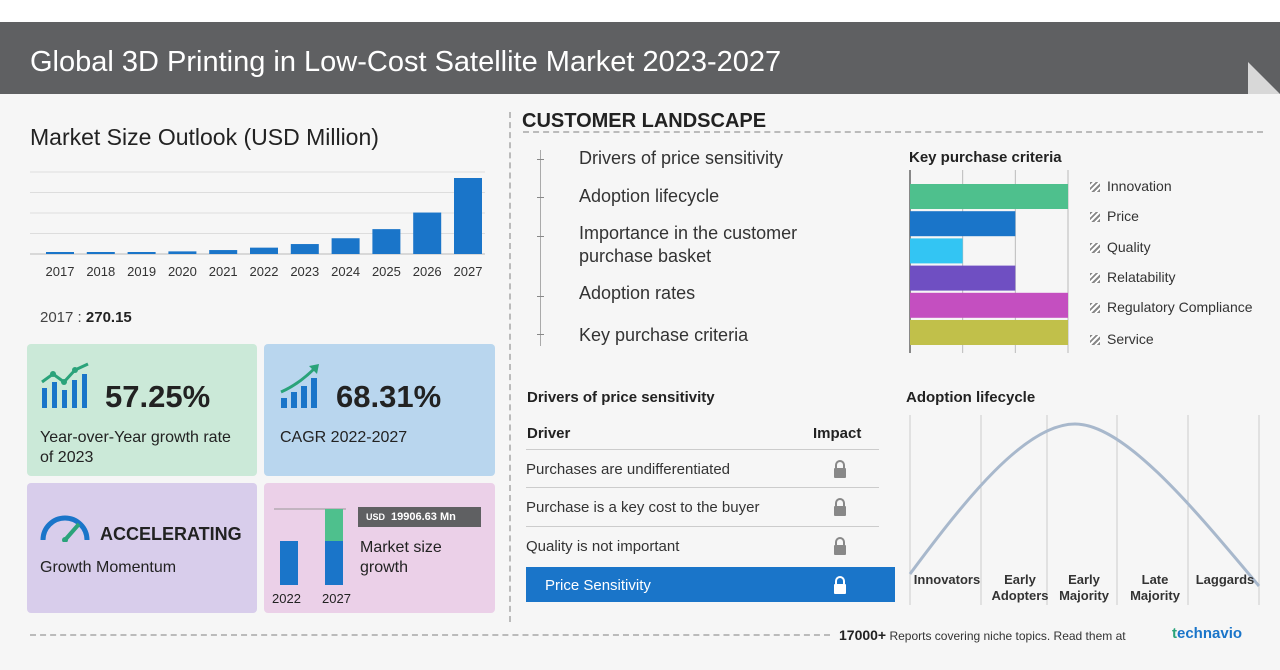 The height and width of the screenshot is (670, 1280). What do you see at coordinates (549, 433) in the screenshot?
I see `driver-column-header: Driver` at bounding box center [549, 433].